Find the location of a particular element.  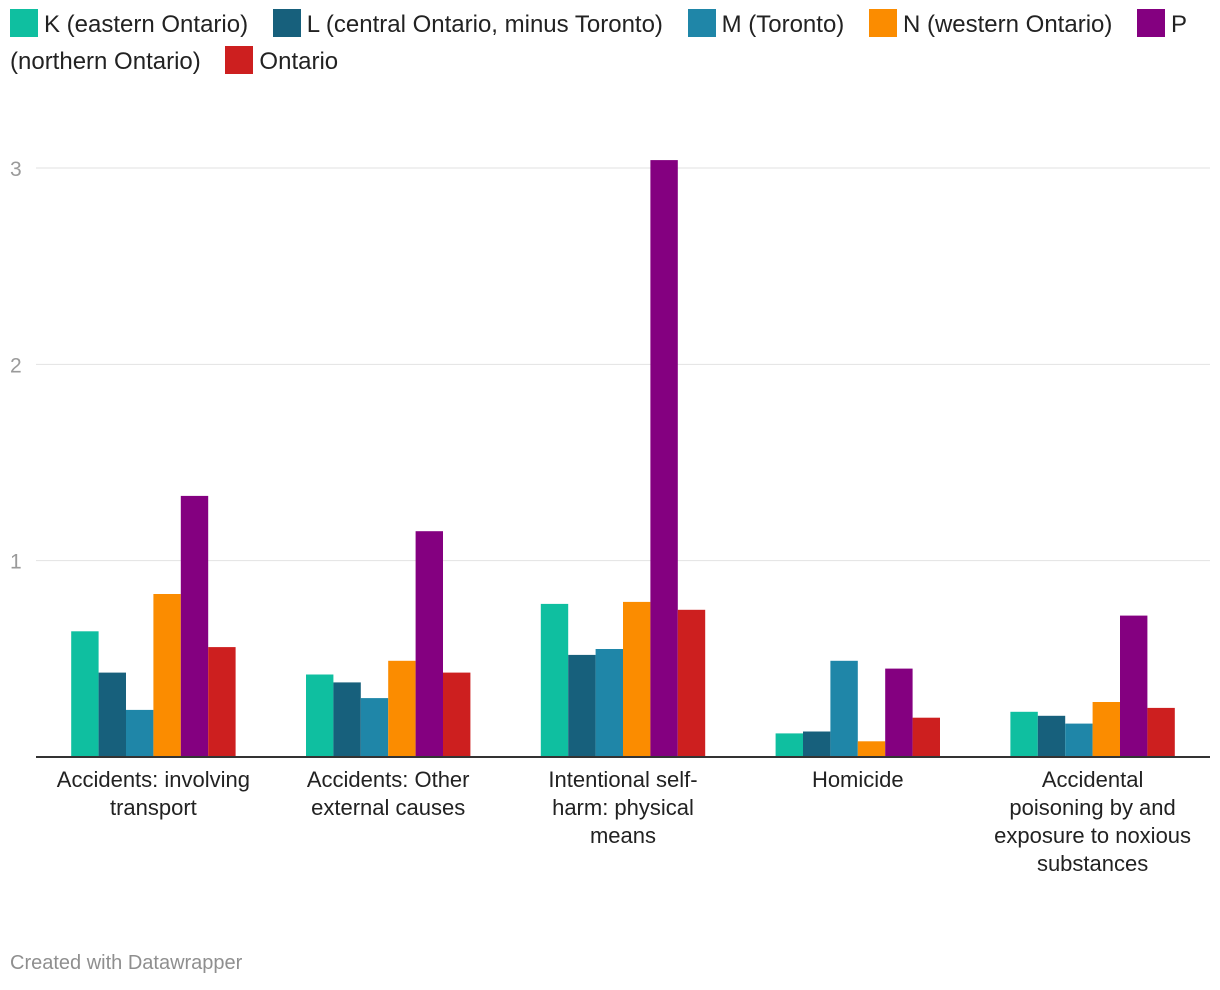

legend-label: P (northern Ontario) is located at coordinates (598, 43).